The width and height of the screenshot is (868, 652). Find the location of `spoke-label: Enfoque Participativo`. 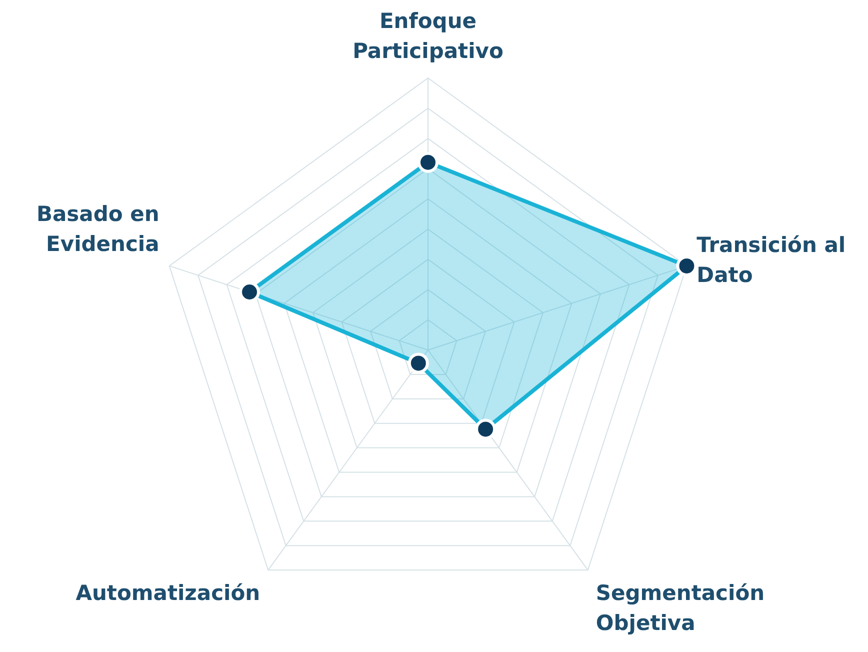

spoke-label: Enfoque Participativo is located at coordinates (428, 36).